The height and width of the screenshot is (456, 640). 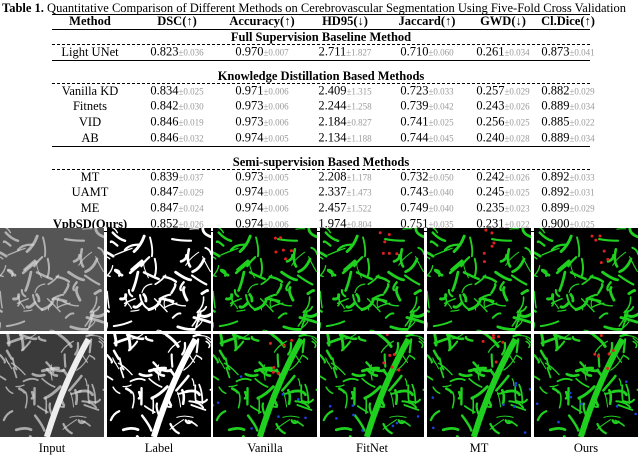 What do you see at coordinates (555, 51) in the screenshot?
I see `metric-mean: 0.873` at bounding box center [555, 51].